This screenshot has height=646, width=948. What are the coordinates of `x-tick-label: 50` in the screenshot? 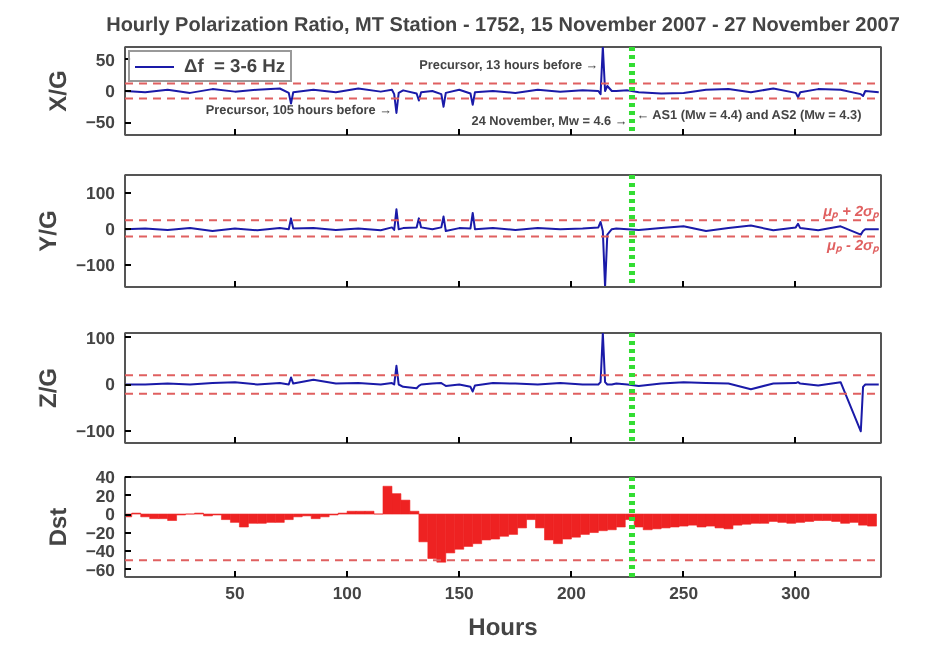 It's located at (235, 593).